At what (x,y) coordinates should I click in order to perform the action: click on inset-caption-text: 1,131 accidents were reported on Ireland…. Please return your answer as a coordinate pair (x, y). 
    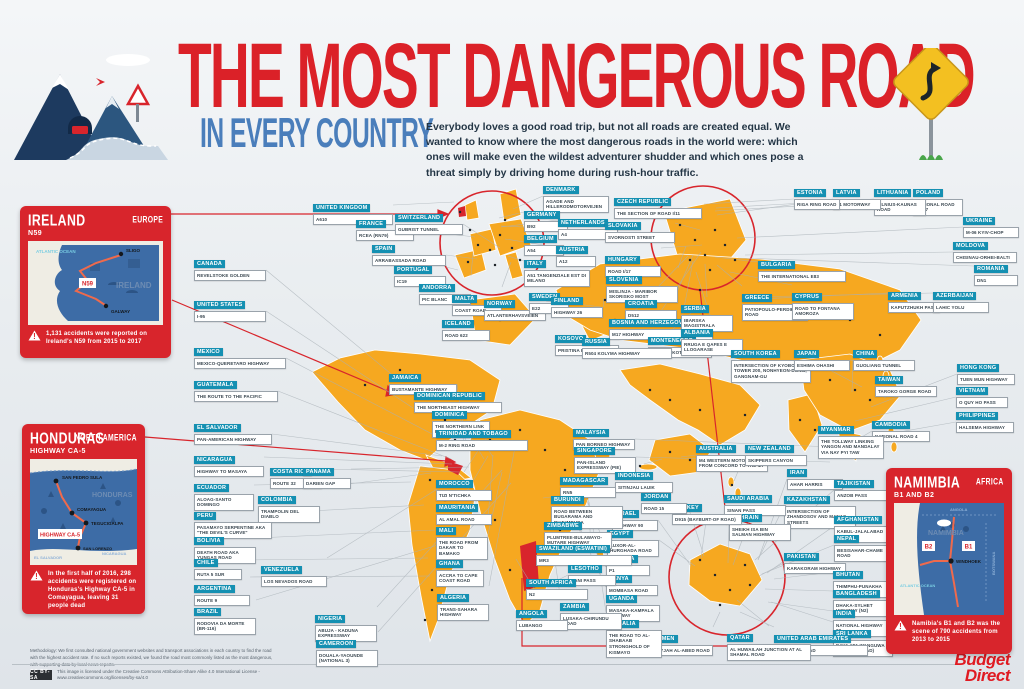
    Looking at the image, I should click on (97, 338).